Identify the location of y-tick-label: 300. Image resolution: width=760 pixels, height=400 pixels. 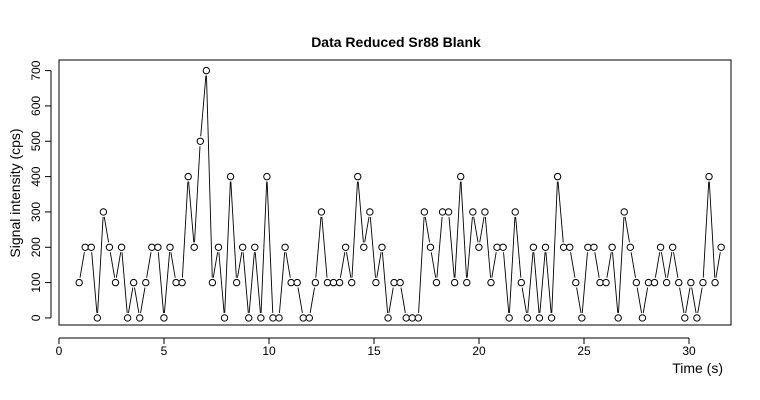
(36, 212).